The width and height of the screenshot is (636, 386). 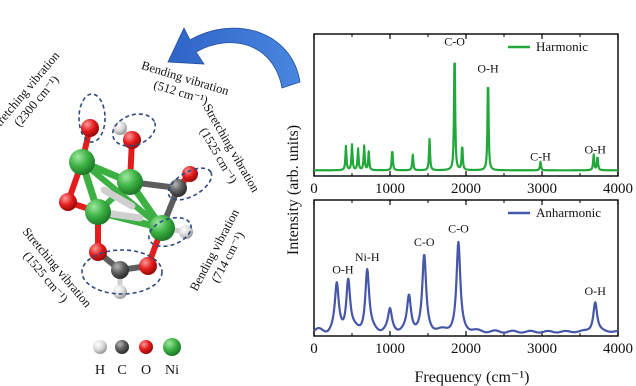 I want to click on curved-arrow-icon, so click(x=234, y=58).